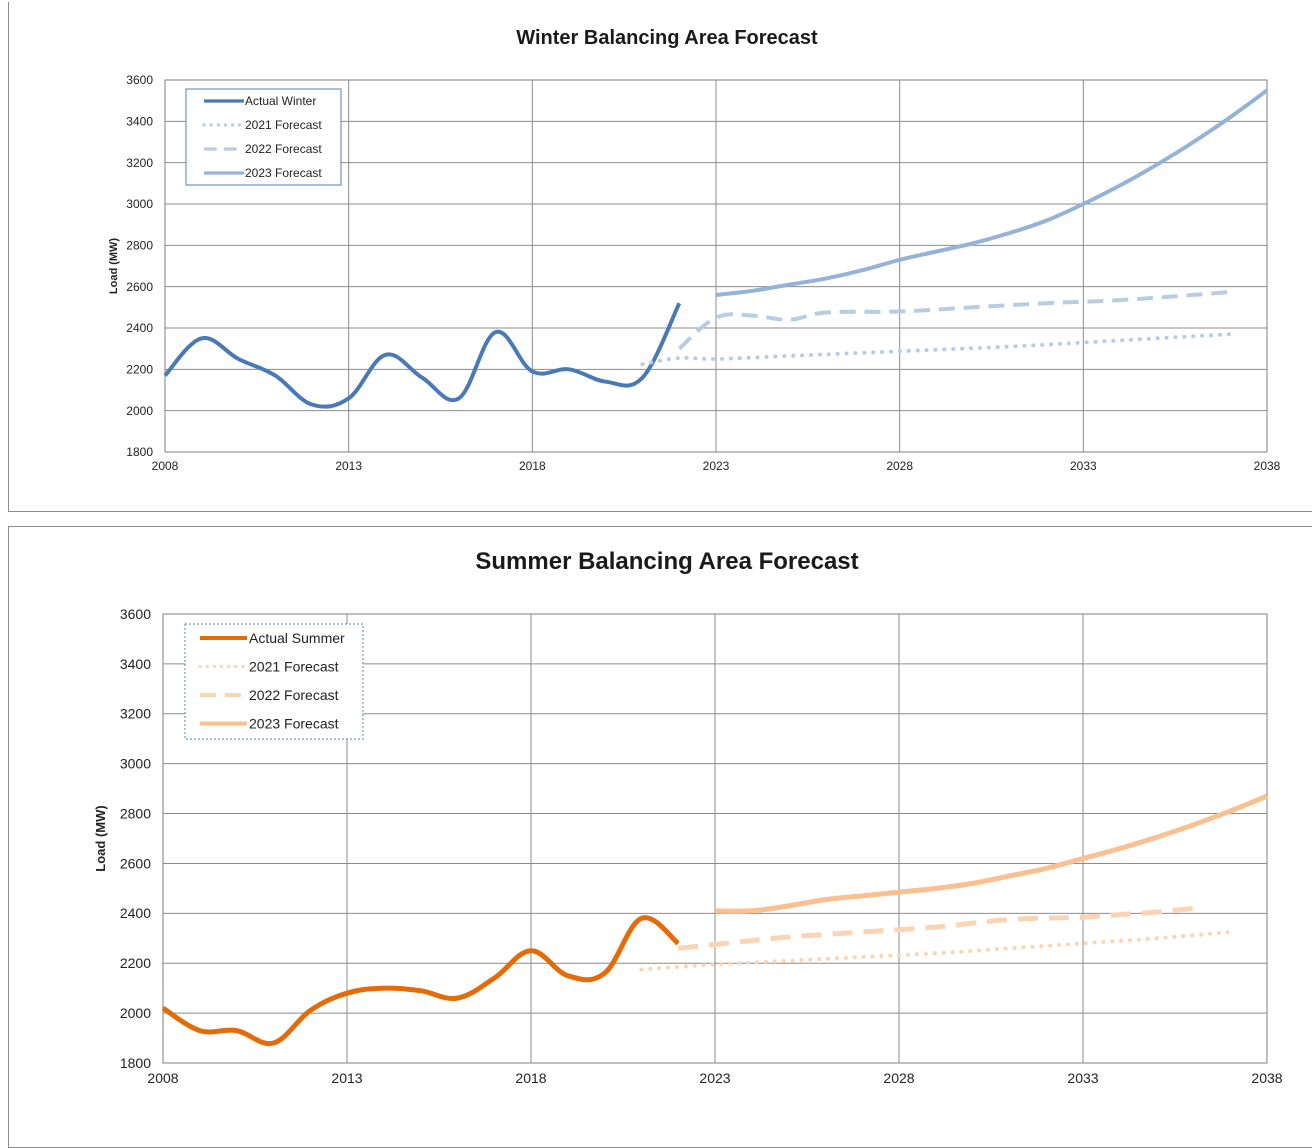 The width and height of the screenshot is (1312, 1148). Describe the element at coordinates (420, 981) in the screenshot. I see `series-line-actual-summer` at that location.